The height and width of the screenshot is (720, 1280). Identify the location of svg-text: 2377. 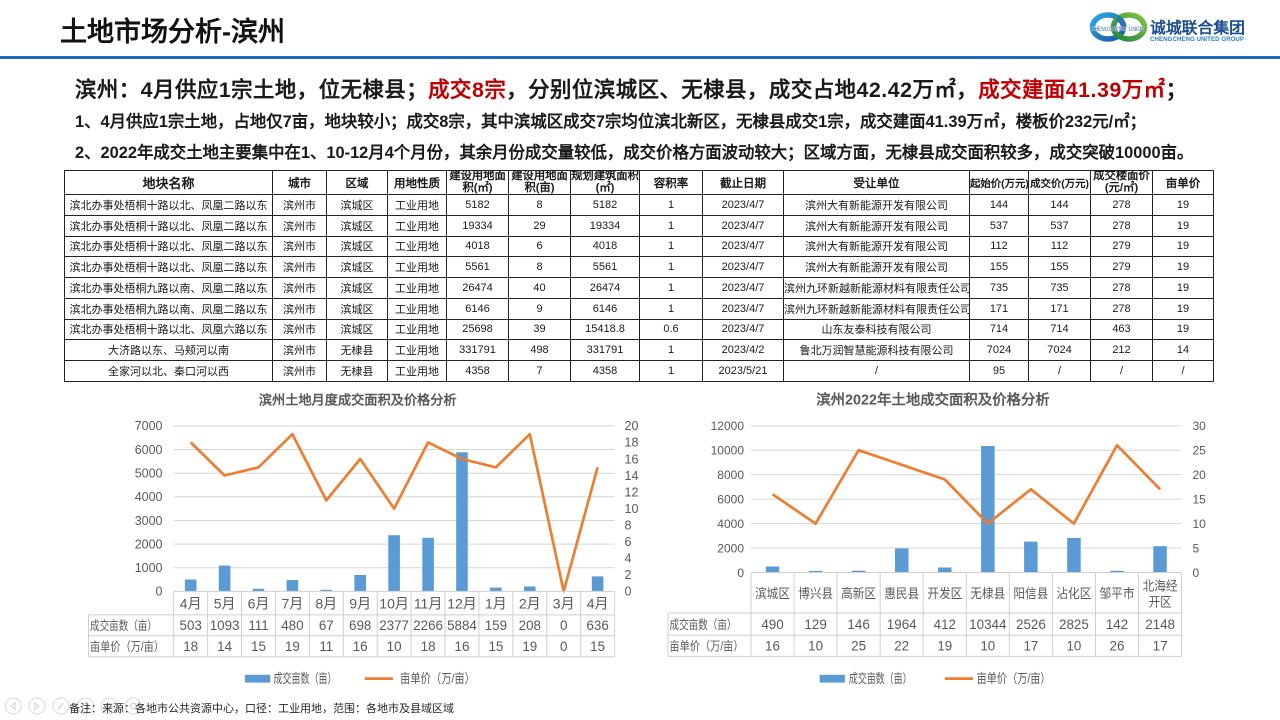
(394, 625).